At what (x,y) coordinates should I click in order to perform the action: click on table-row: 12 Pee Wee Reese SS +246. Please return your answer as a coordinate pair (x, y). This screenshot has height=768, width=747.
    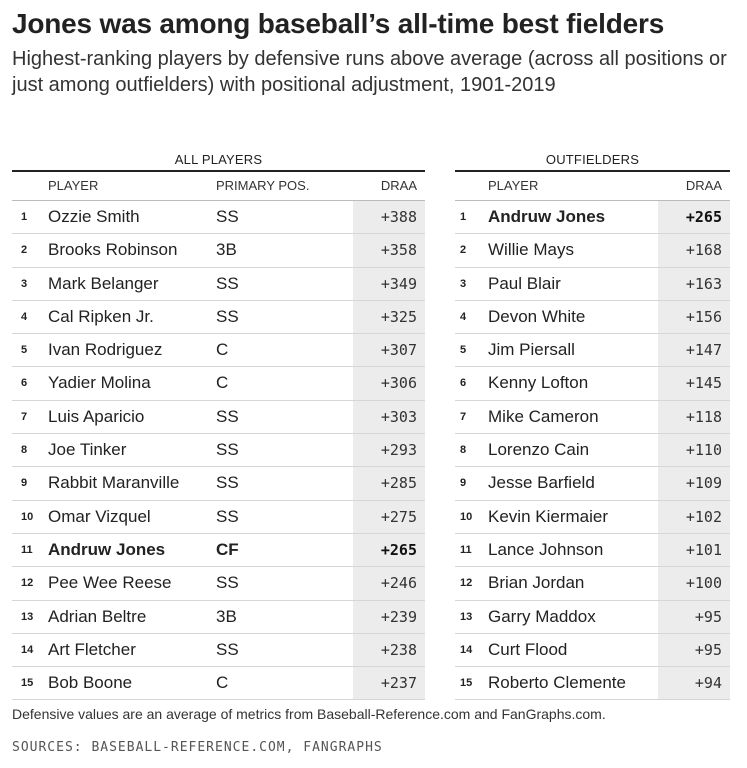
    Looking at the image, I should click on (218, 584).